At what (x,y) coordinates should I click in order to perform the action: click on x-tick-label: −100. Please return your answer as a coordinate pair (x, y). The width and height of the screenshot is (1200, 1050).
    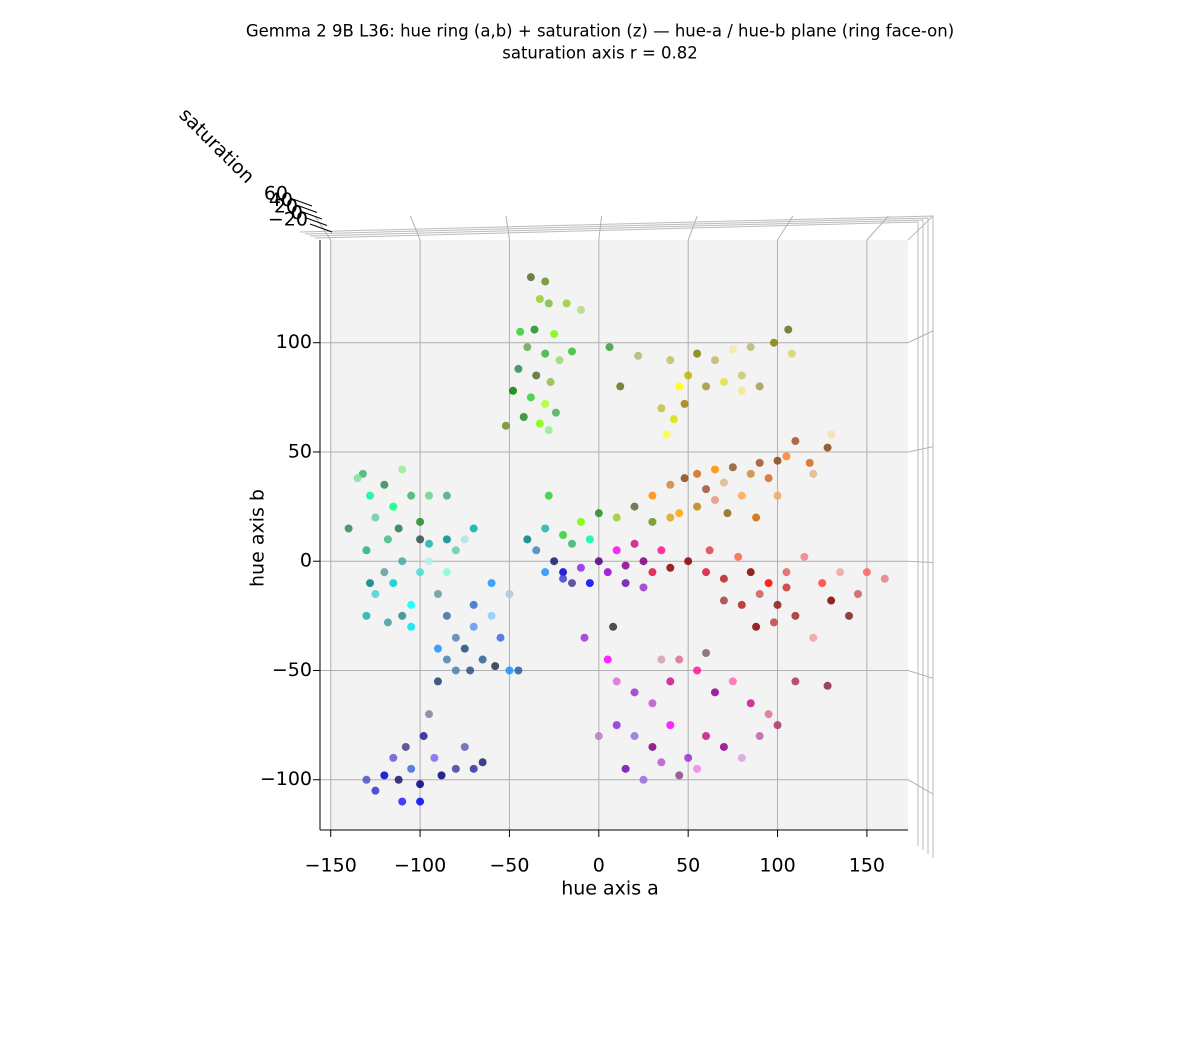
    Looking at the image, I should click on (420, 866).